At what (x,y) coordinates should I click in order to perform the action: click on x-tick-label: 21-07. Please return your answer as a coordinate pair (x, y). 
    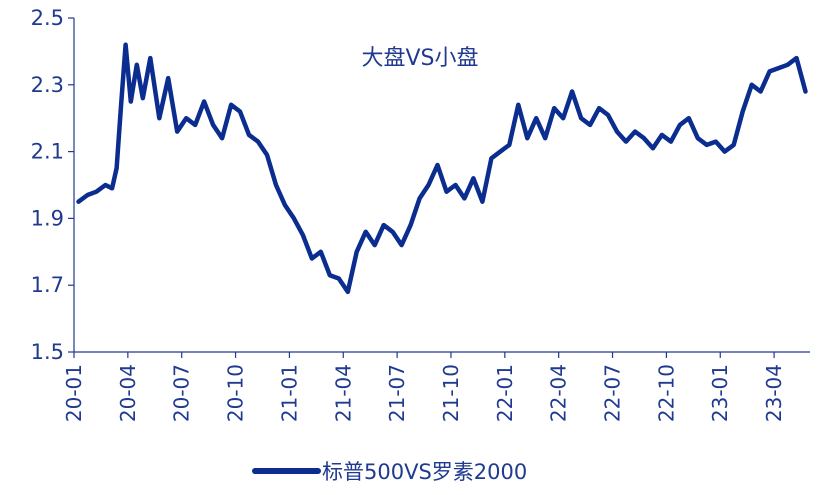
    Looking at the image, I should click on (397, 393).